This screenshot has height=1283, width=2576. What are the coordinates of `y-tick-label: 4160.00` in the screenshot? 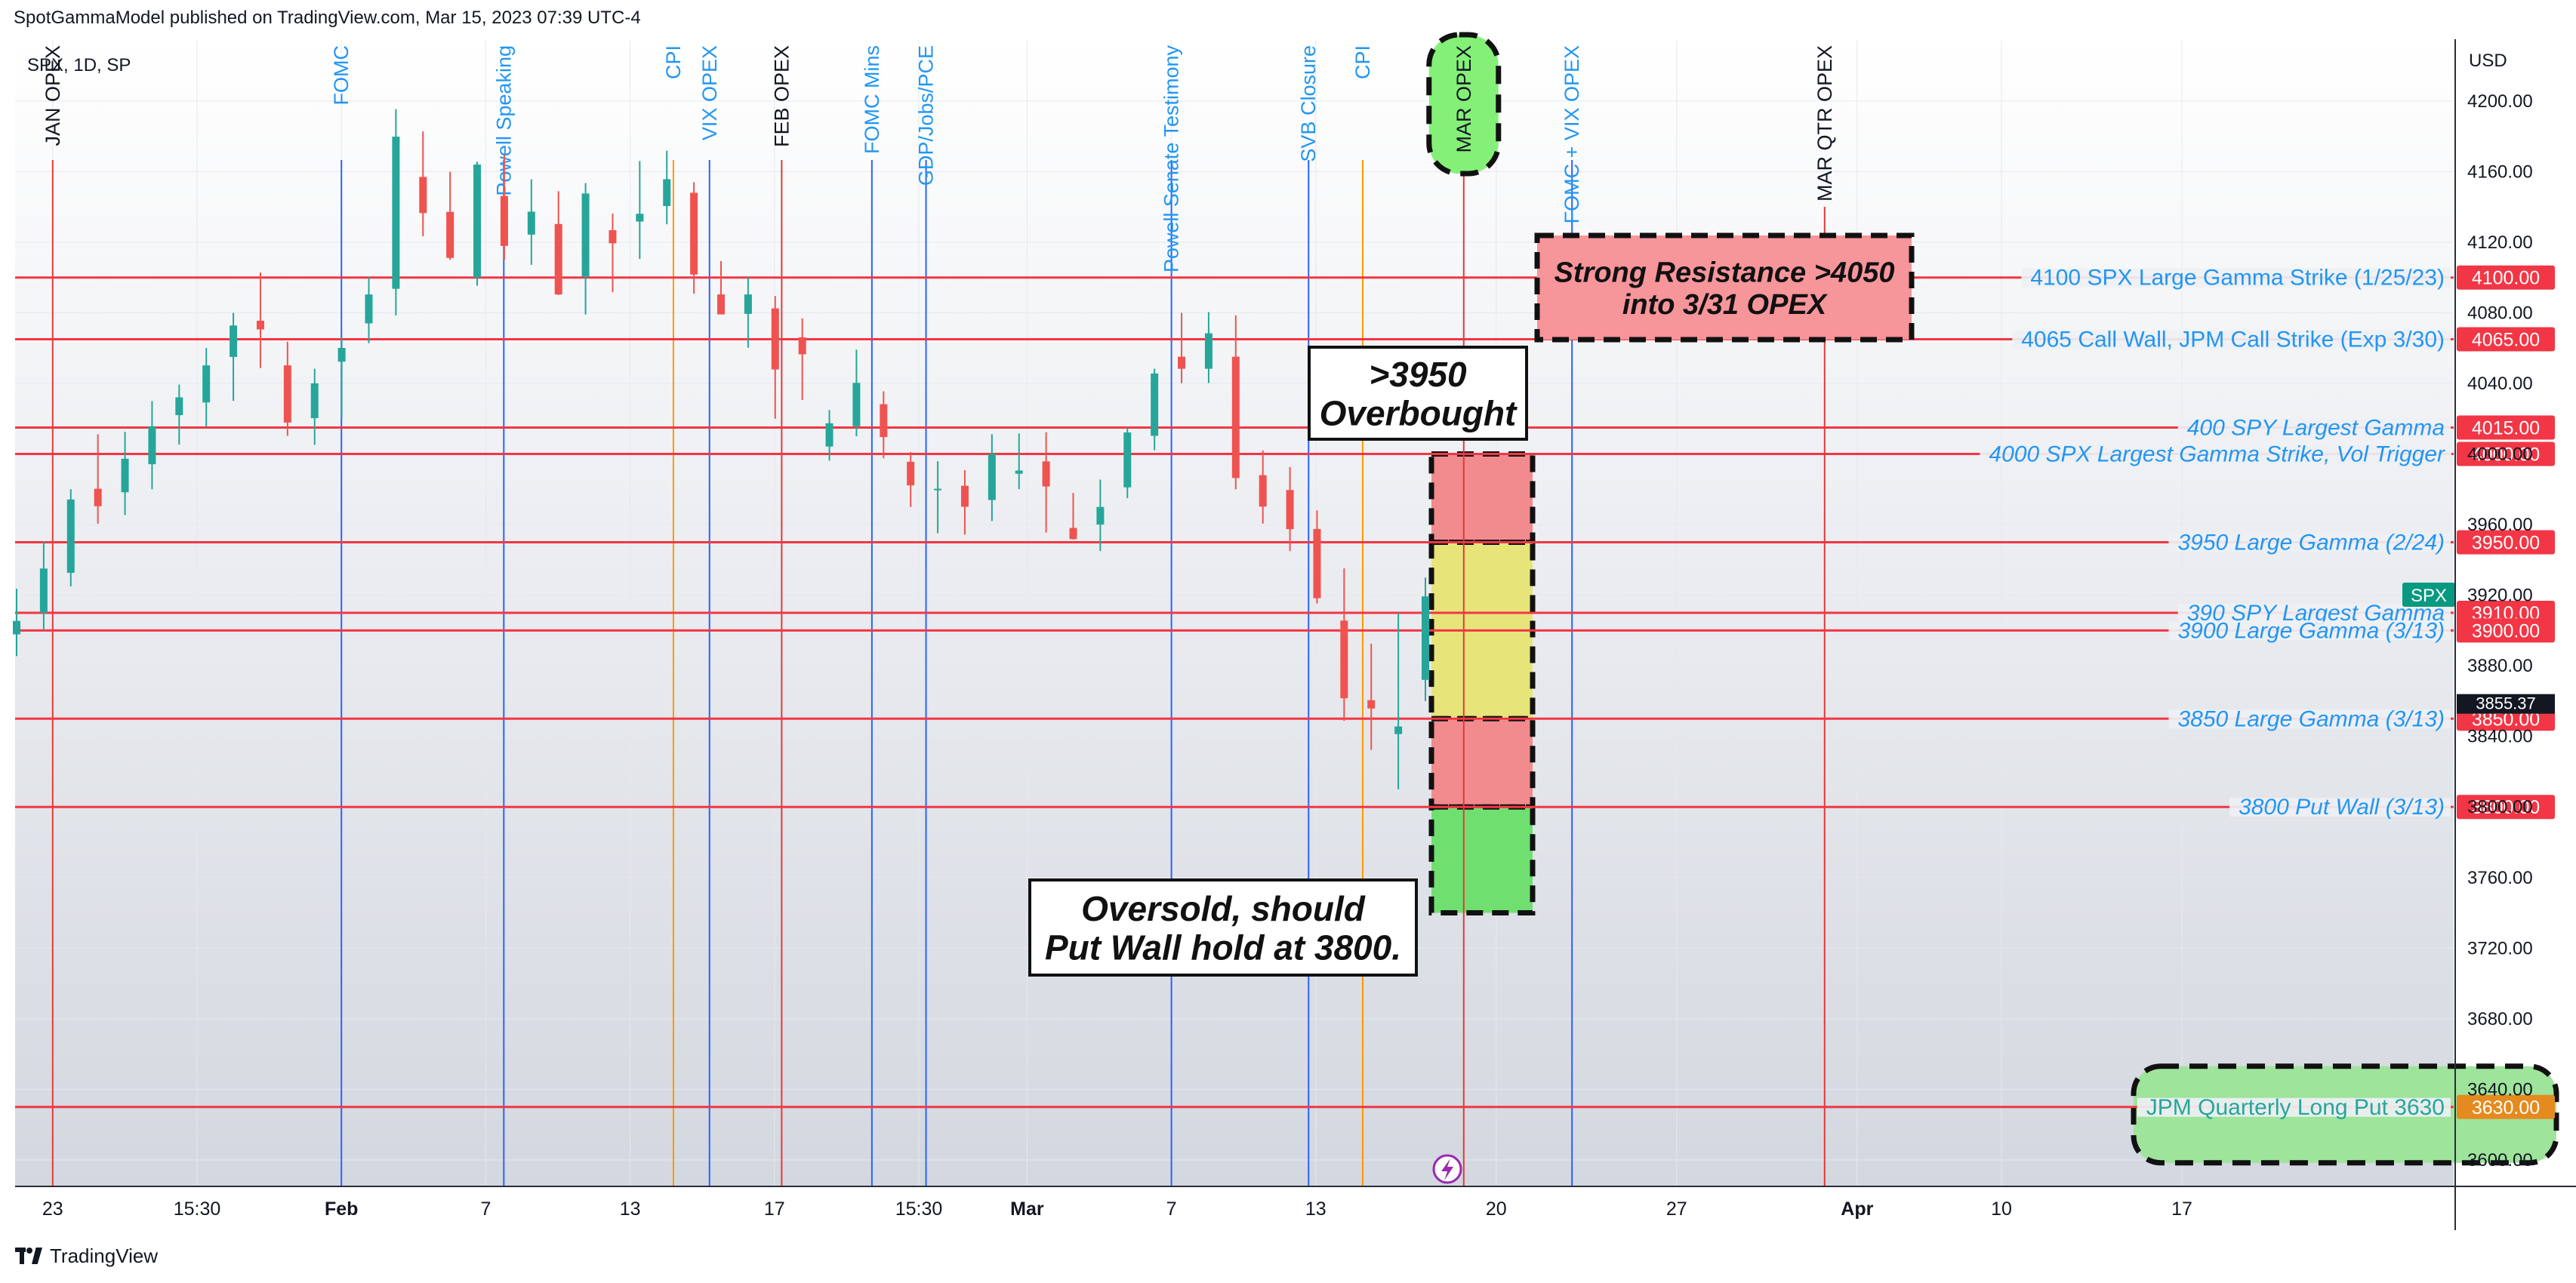 It's located at (2500, 172).